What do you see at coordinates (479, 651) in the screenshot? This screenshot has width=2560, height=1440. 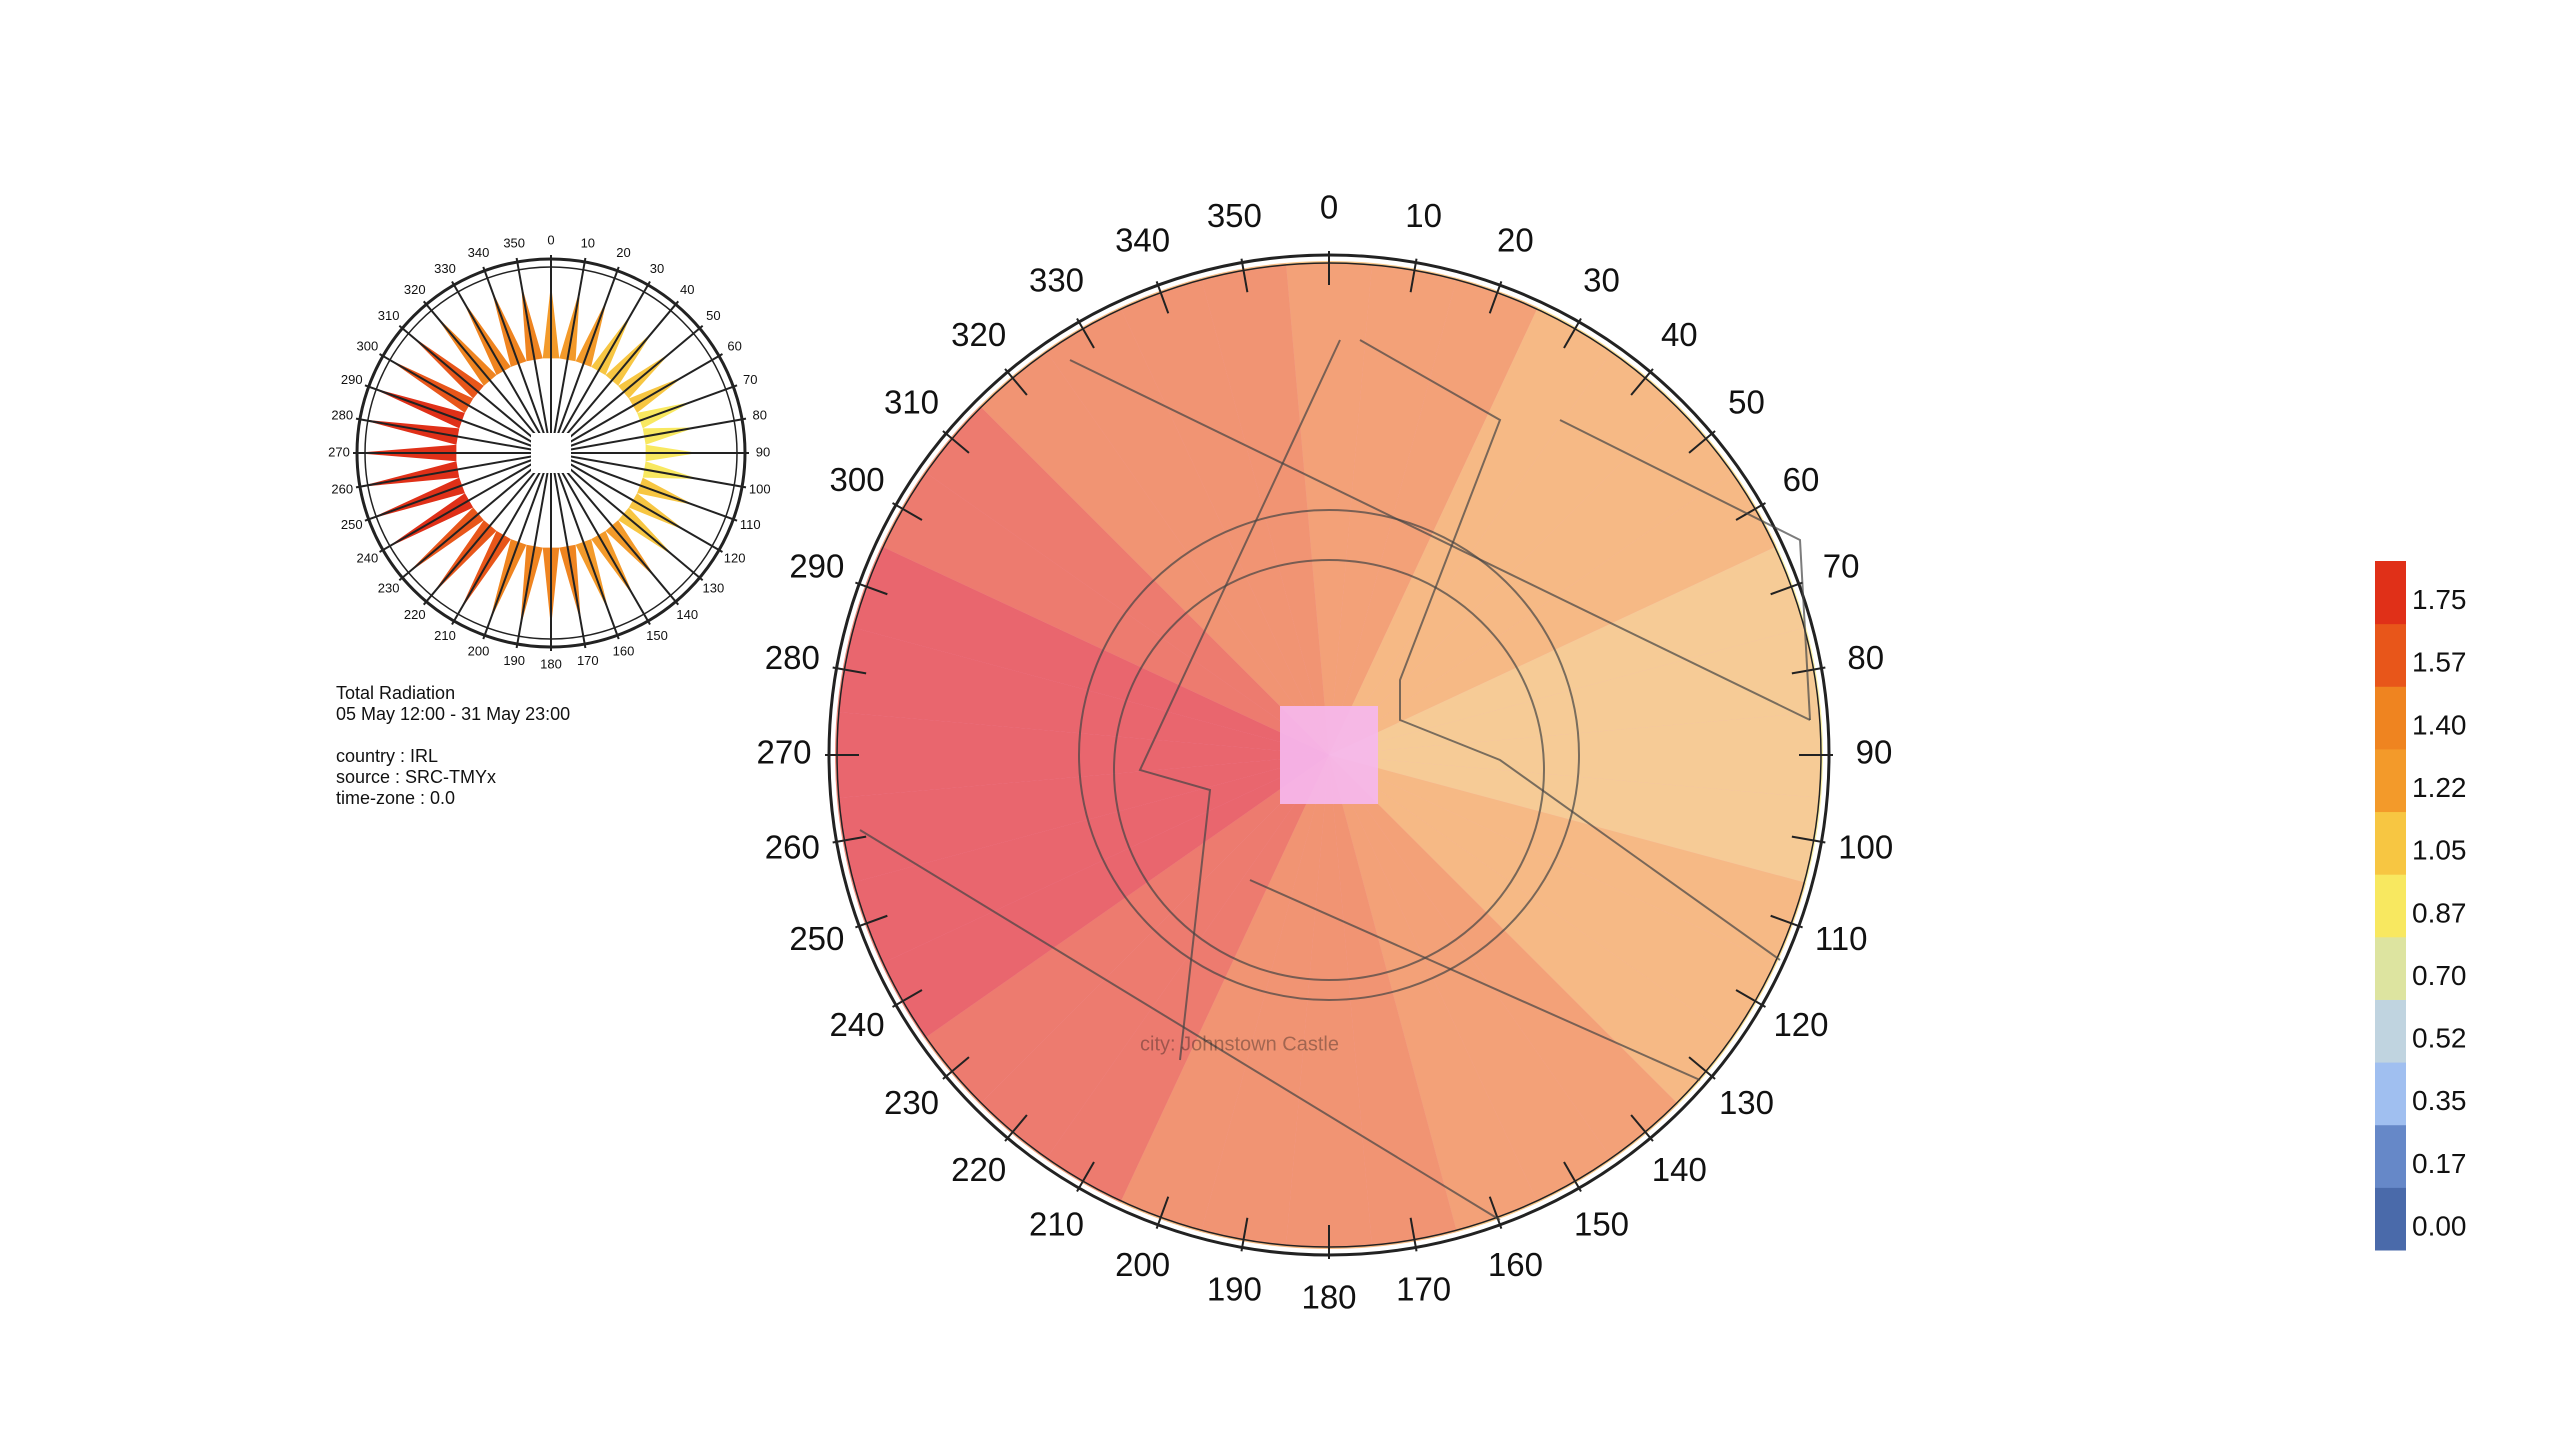 I see `angle-label: 200` at bounding box center [479, 651].